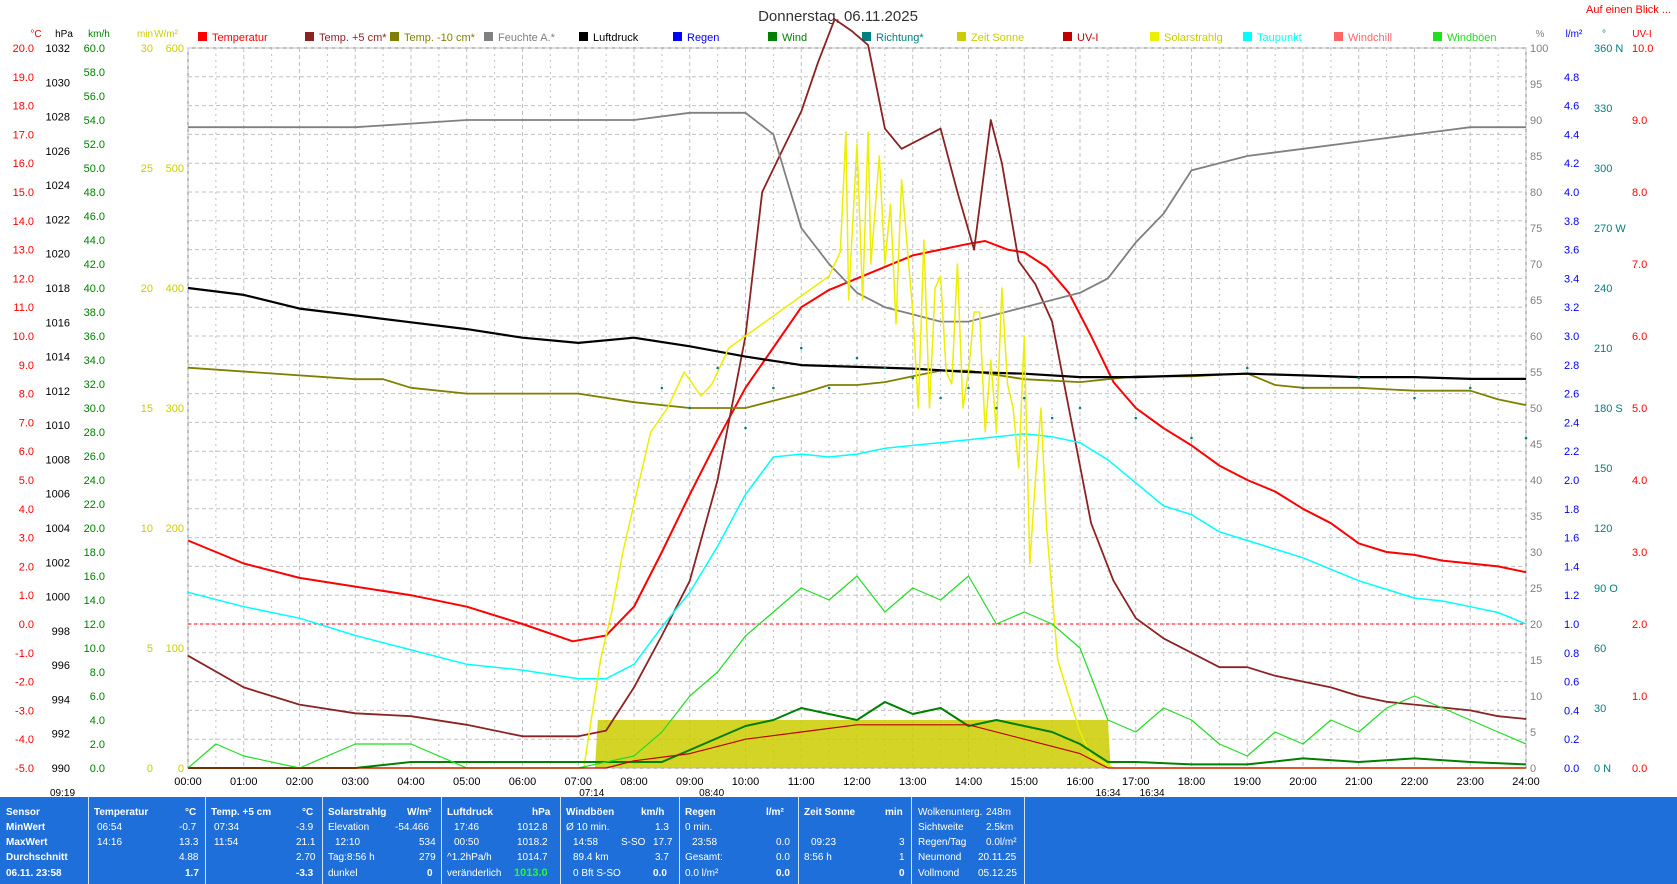 This screenshot has height=884, width=1677. What do you see at coordinates (857, 387) in the screenshot?
I see `series-line-temp-10-cm` at bounding box center [857, 387].